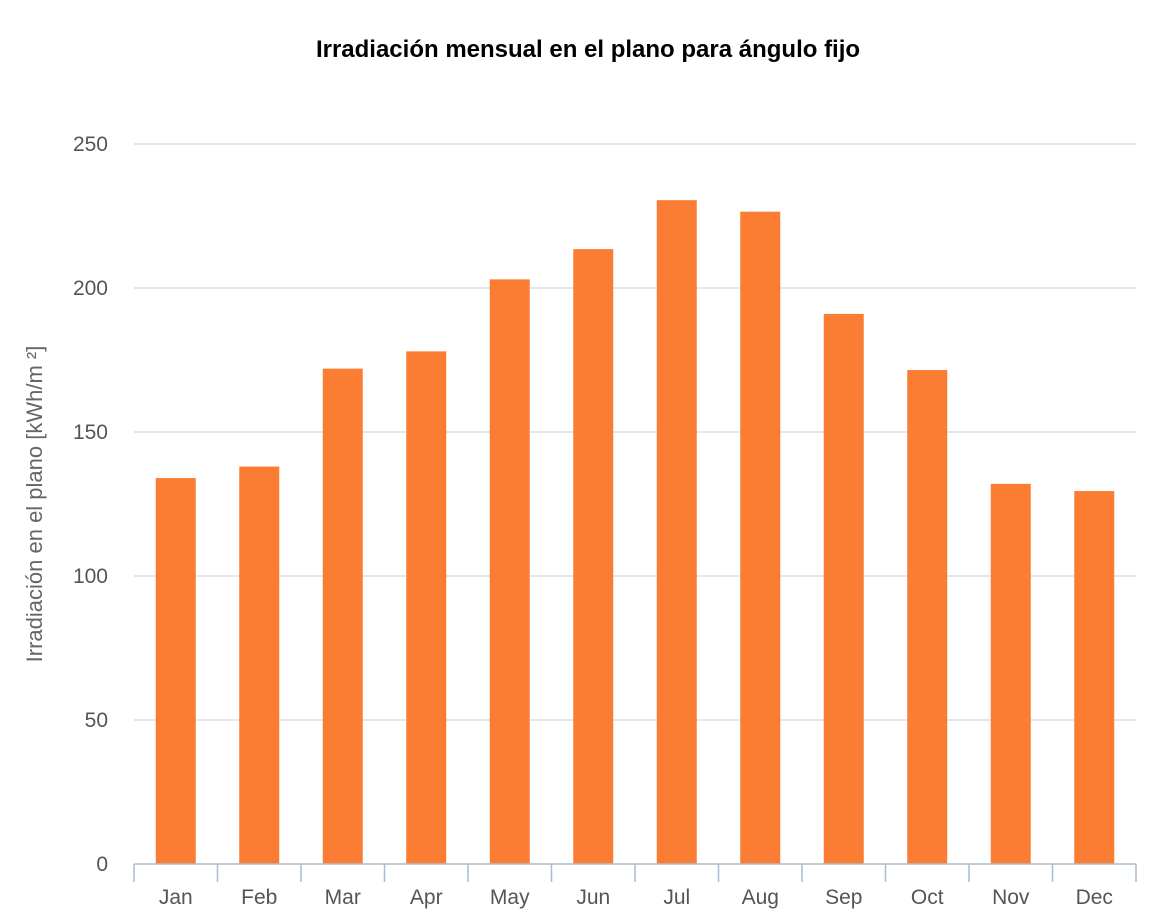  I want to click on x-tick-label: Mar, so click(343, 897).